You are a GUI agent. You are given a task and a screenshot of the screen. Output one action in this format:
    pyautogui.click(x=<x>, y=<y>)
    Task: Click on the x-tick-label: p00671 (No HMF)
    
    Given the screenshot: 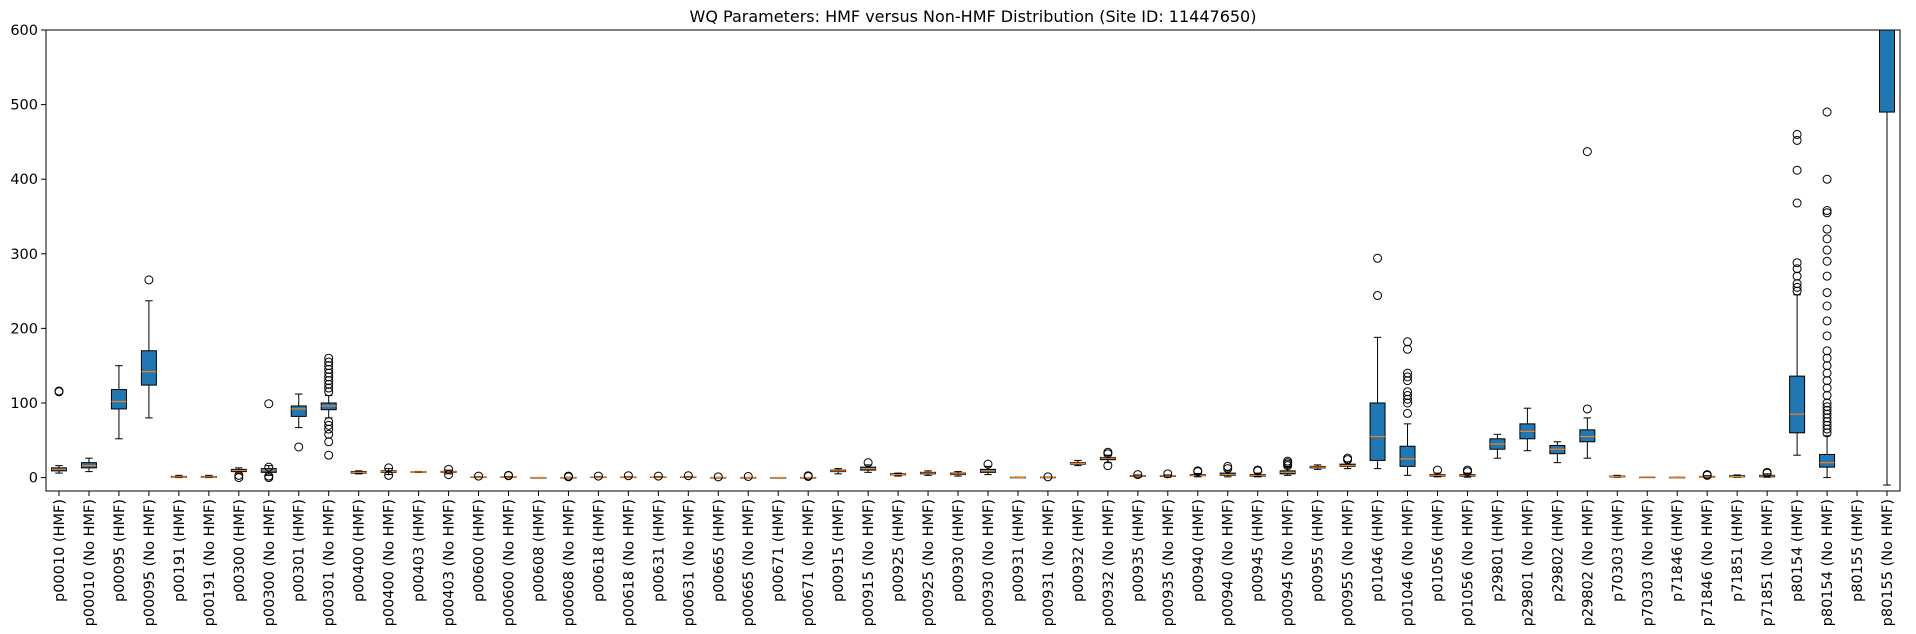 What is the action you would take?
    pyautogui.click(x=809, y=562)
    